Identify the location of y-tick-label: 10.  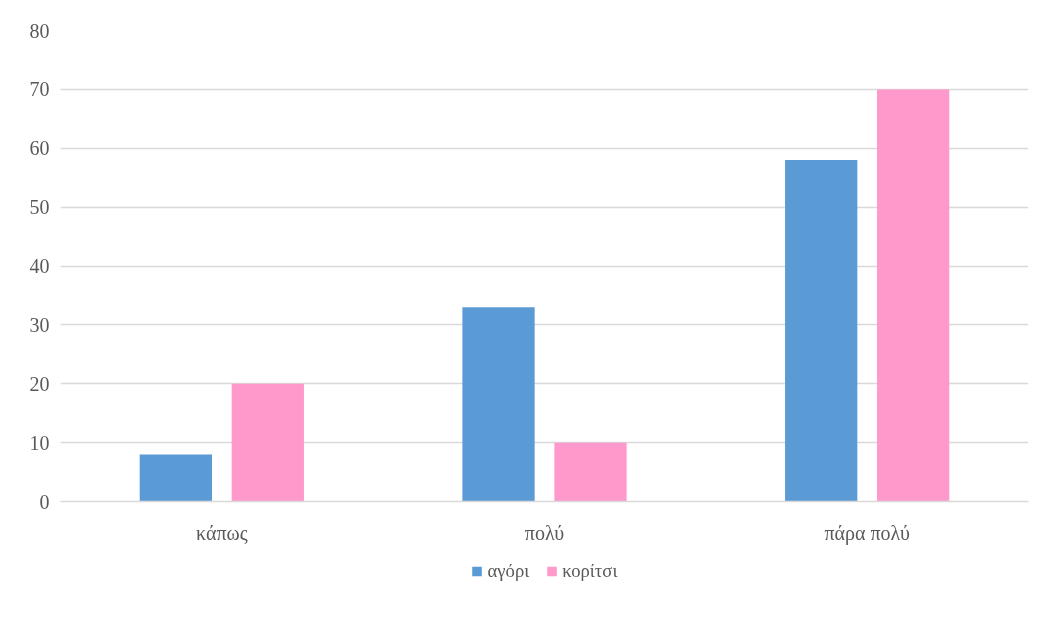
(39, 442).